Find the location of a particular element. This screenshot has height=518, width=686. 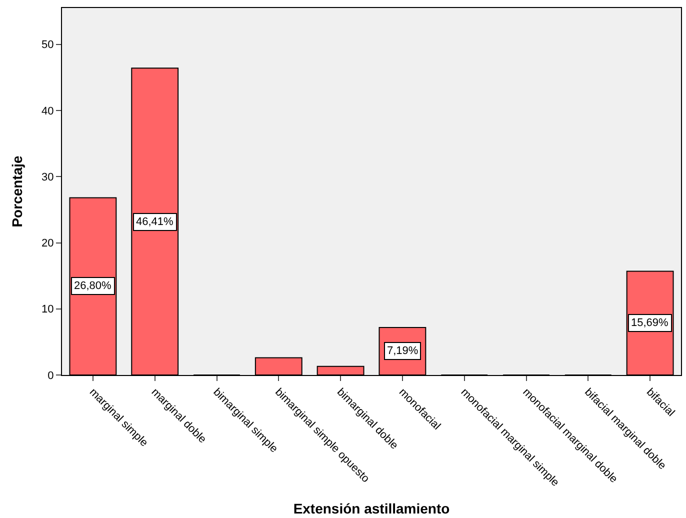

y-tick-label: 20 is located at coordinates (48, 244).